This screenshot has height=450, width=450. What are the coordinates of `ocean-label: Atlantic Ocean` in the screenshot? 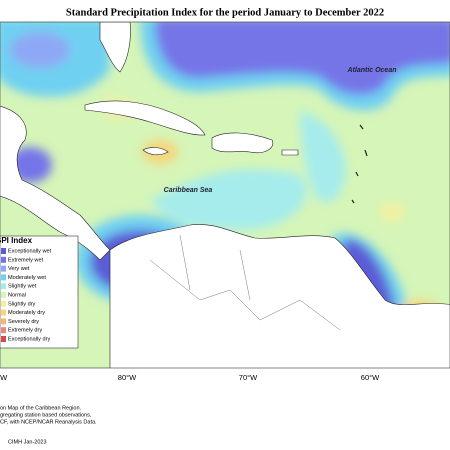 It's located at (371, 70).